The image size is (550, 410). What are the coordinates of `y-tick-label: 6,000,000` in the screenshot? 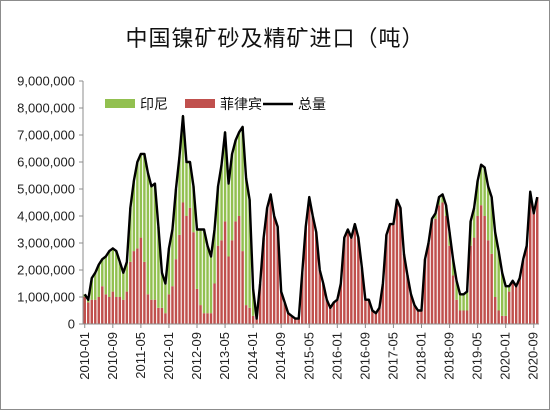 It's located at (46, 162).